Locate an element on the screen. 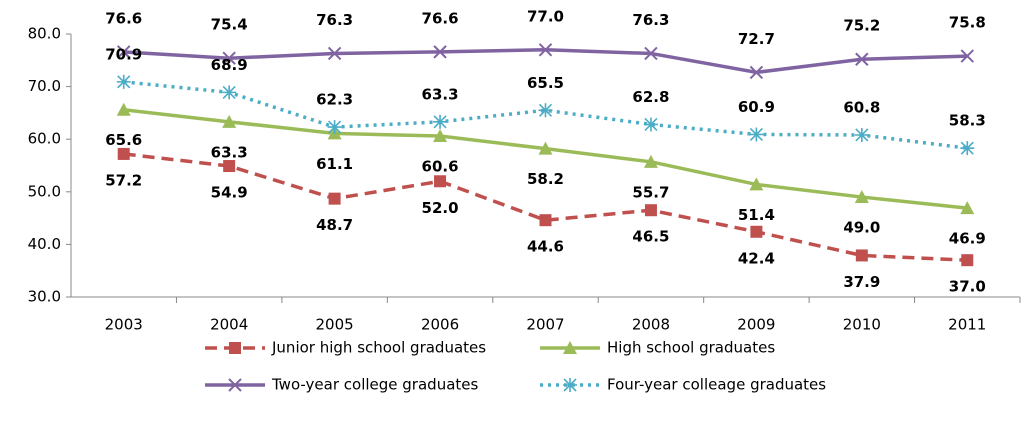 This screenshot has height=426, width=1034. x-tick-label: 2008 is located at coordinates (651, 325).